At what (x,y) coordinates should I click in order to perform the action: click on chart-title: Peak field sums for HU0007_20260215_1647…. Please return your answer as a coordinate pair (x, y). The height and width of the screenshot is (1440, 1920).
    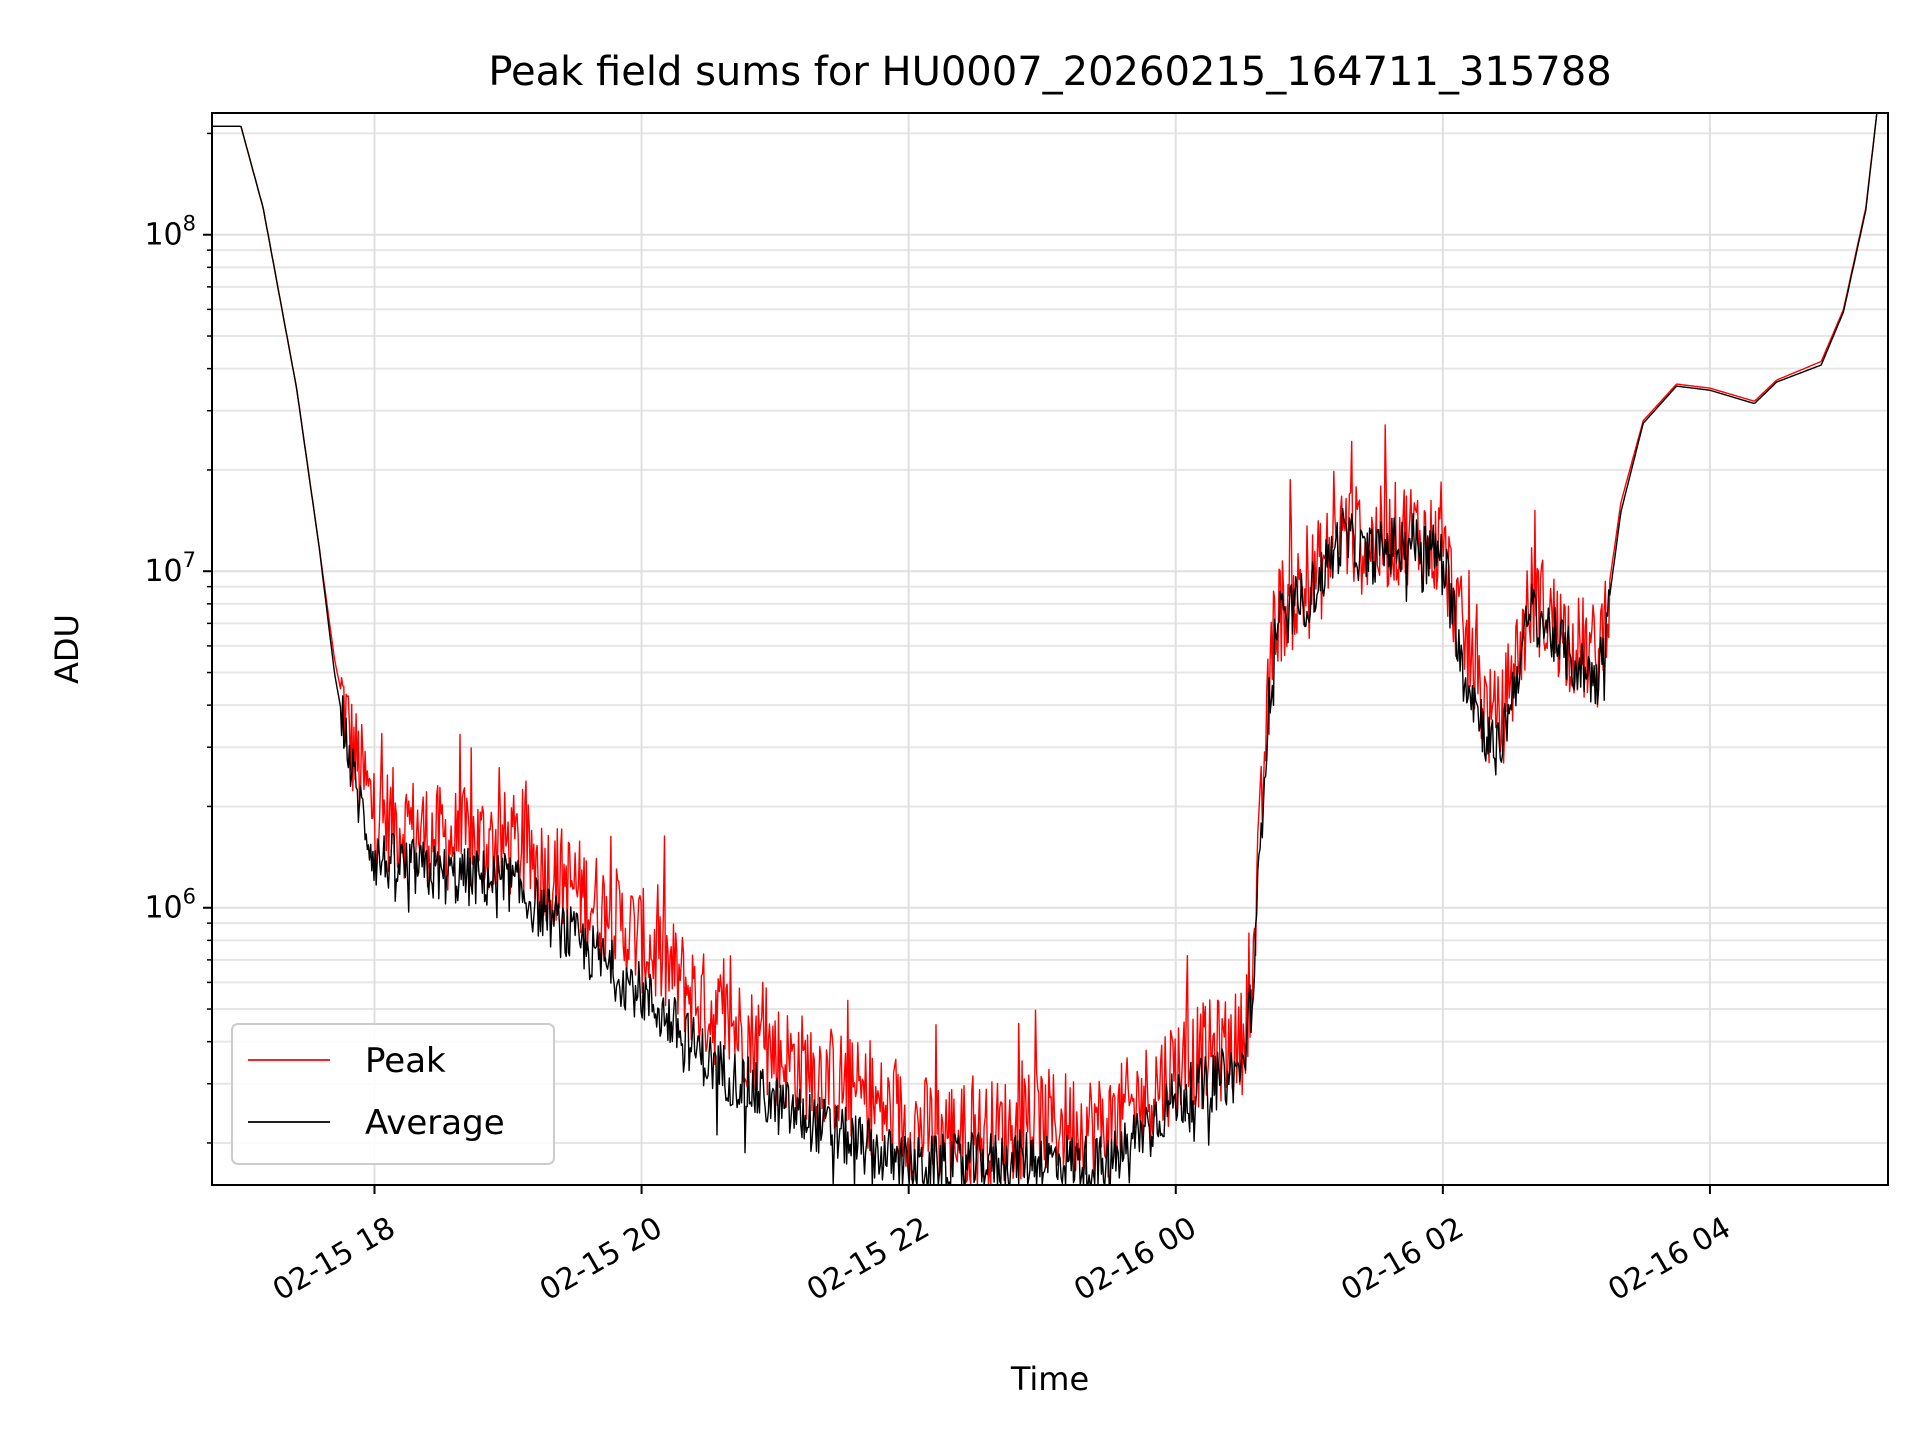
    Looking at the image, I should click on (1049, 72).